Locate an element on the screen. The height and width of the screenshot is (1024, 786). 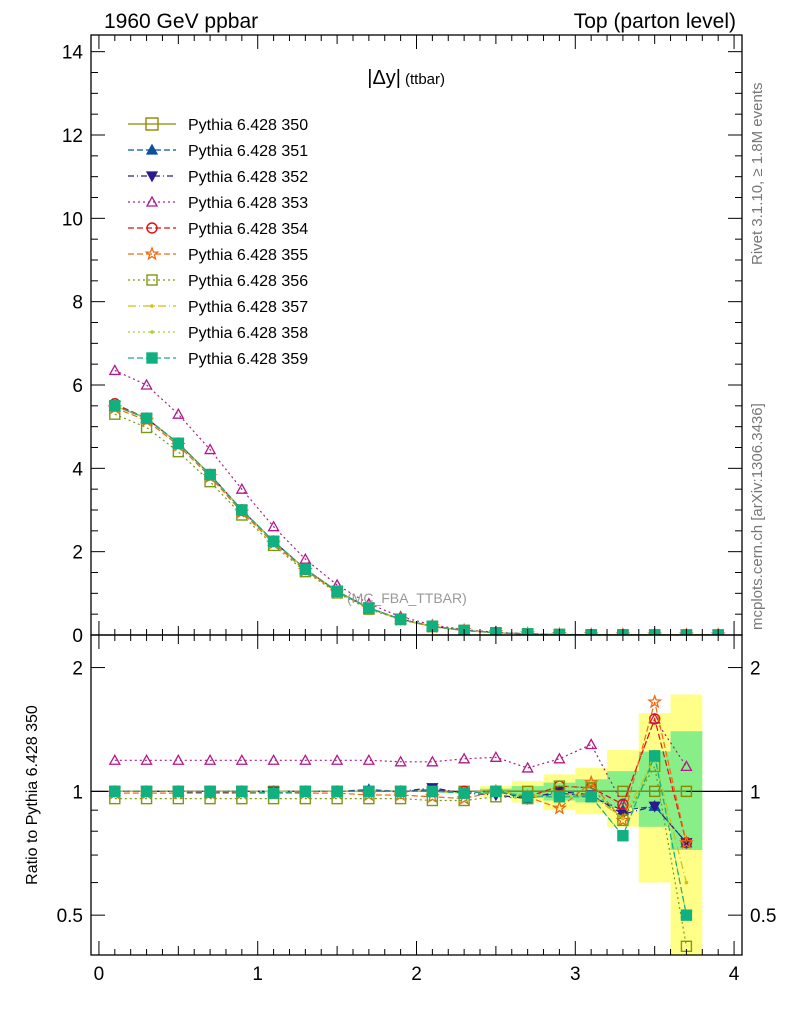
ratio-line is located at coordinates (400, 761).